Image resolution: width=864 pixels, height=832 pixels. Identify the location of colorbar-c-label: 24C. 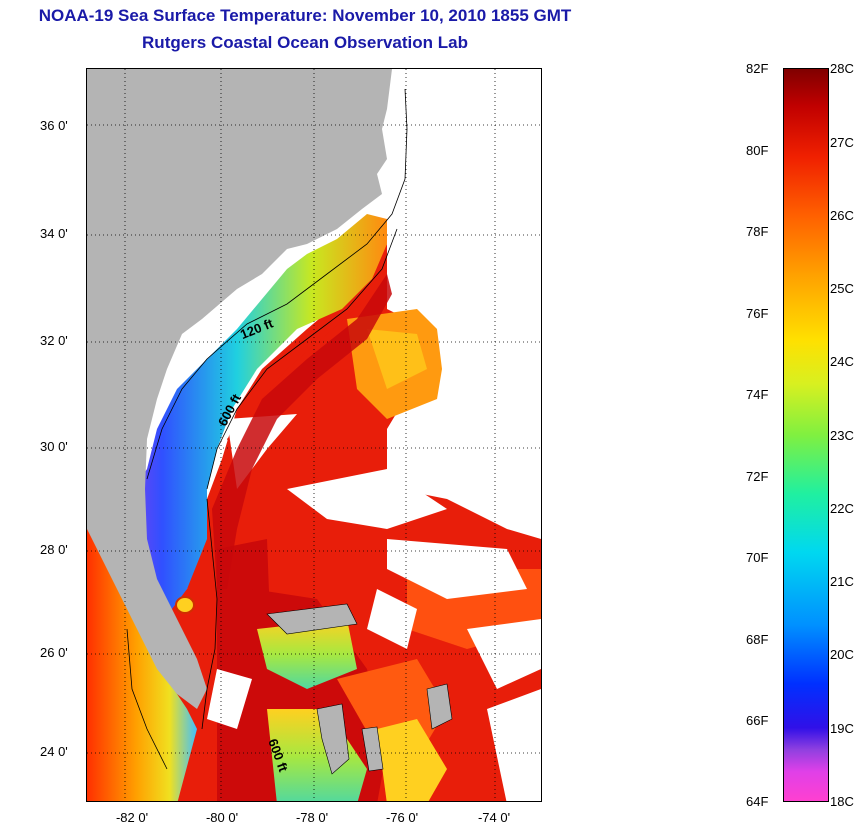
(842, 361).